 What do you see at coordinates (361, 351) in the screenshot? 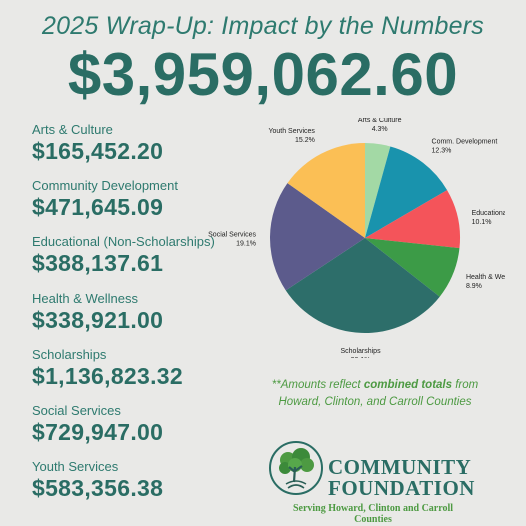
I see `slice-label: Scholarships` at bounding box center [361, 351].